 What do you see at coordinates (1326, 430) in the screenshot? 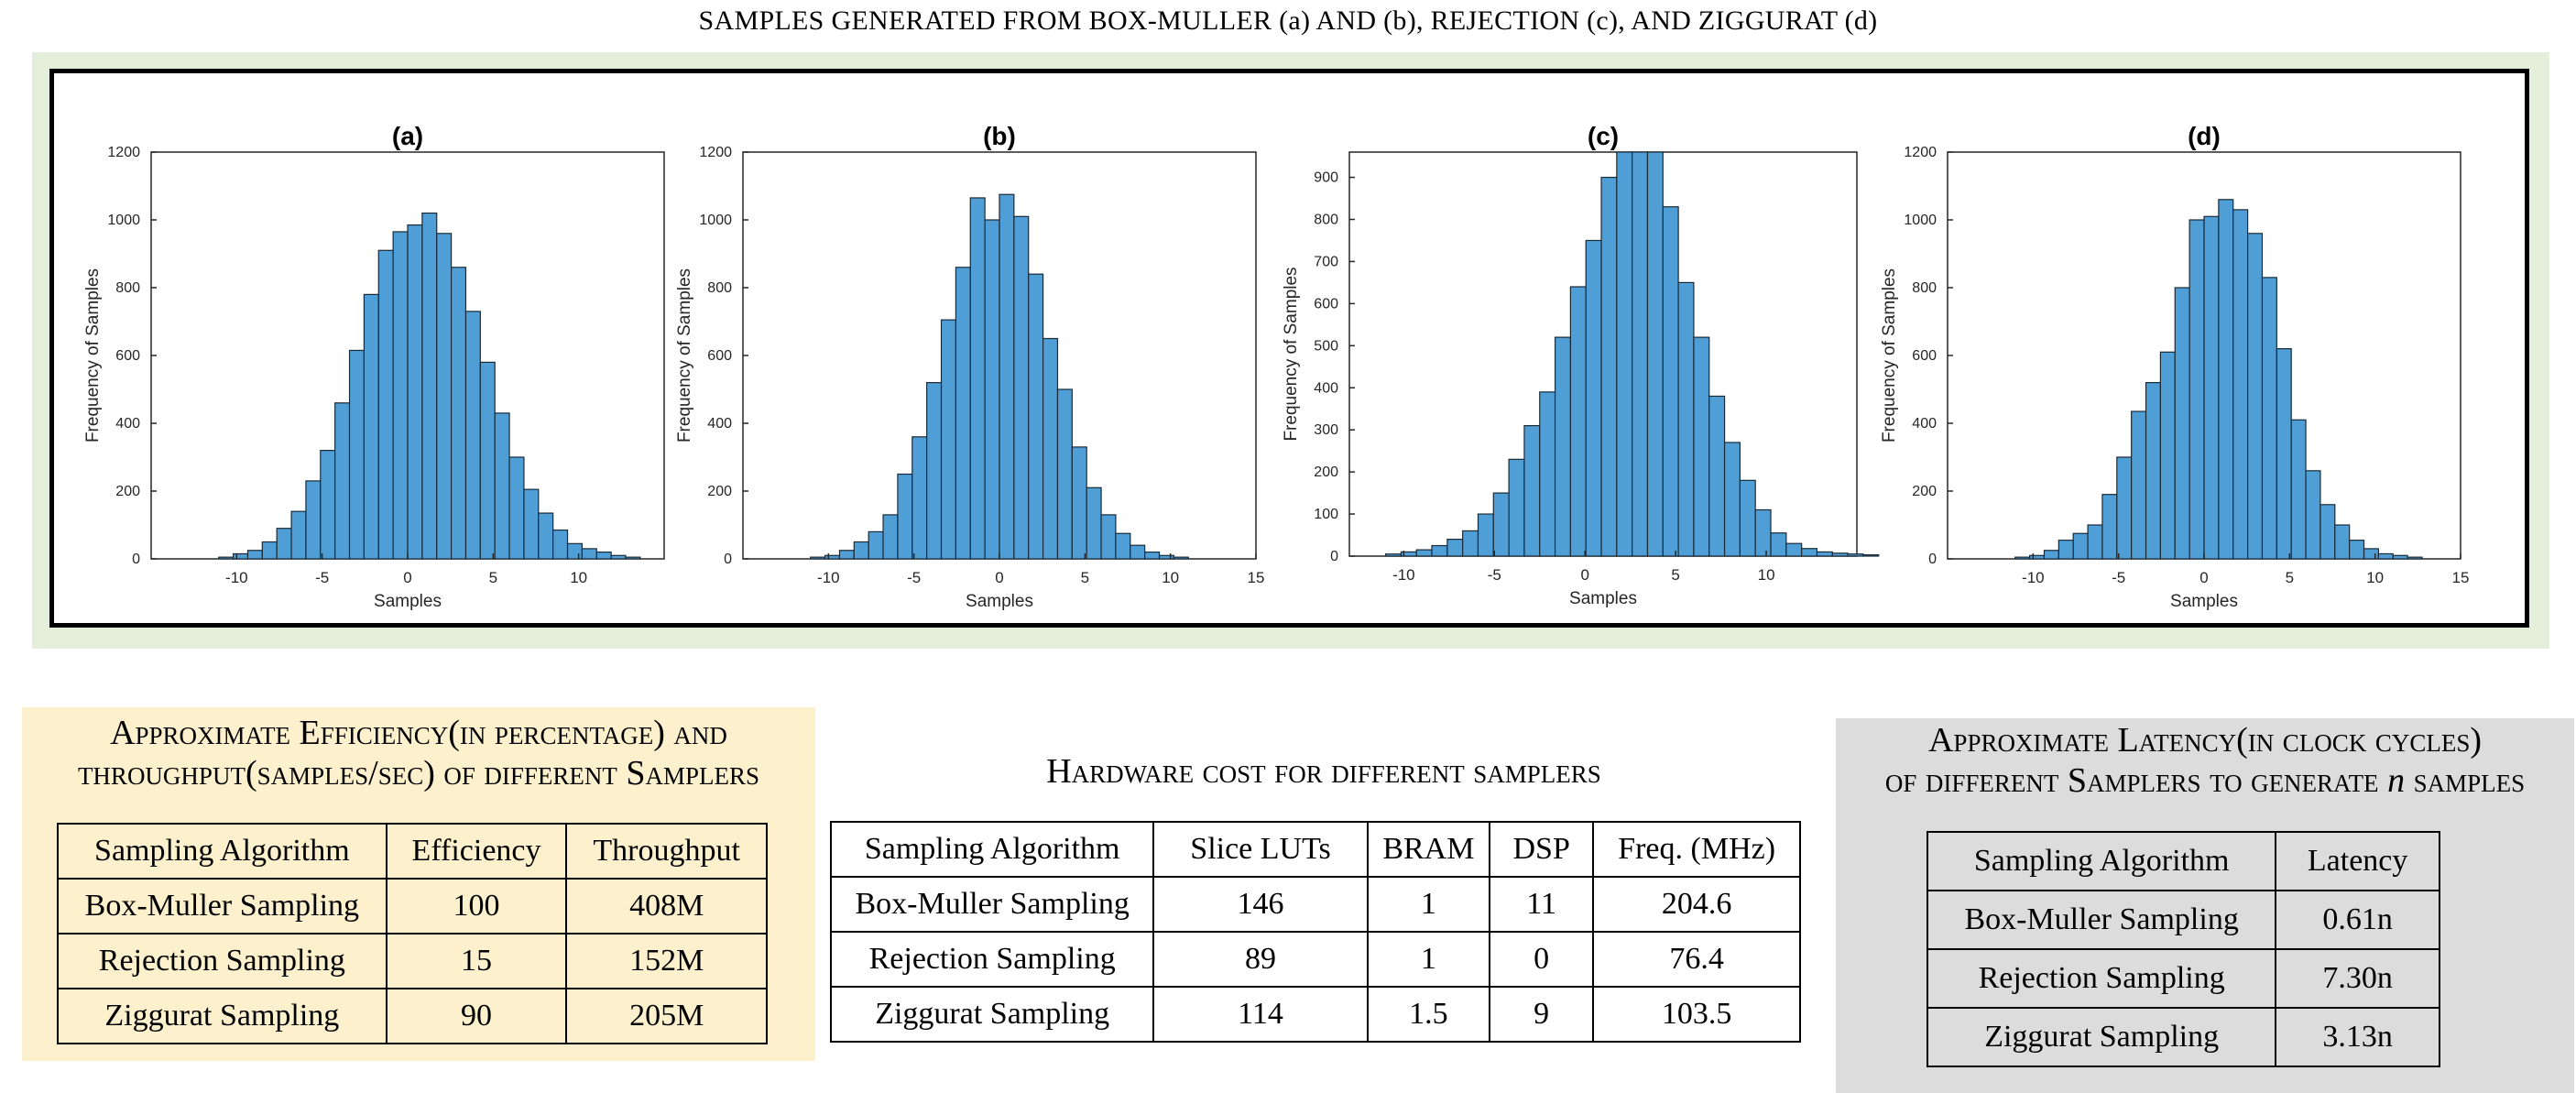
I see `y-tick-label: 300` at bounding box center [1326, 430].